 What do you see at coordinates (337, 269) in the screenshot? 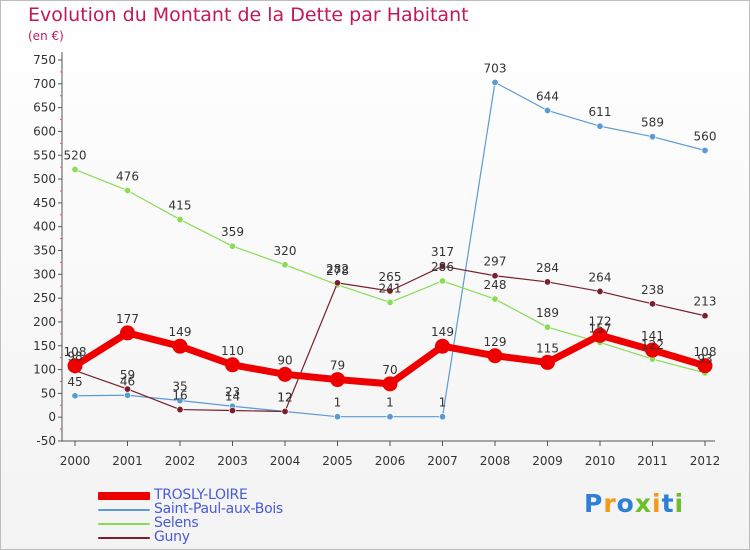
I see `data-label: 282` at bounding box center [337, 269].